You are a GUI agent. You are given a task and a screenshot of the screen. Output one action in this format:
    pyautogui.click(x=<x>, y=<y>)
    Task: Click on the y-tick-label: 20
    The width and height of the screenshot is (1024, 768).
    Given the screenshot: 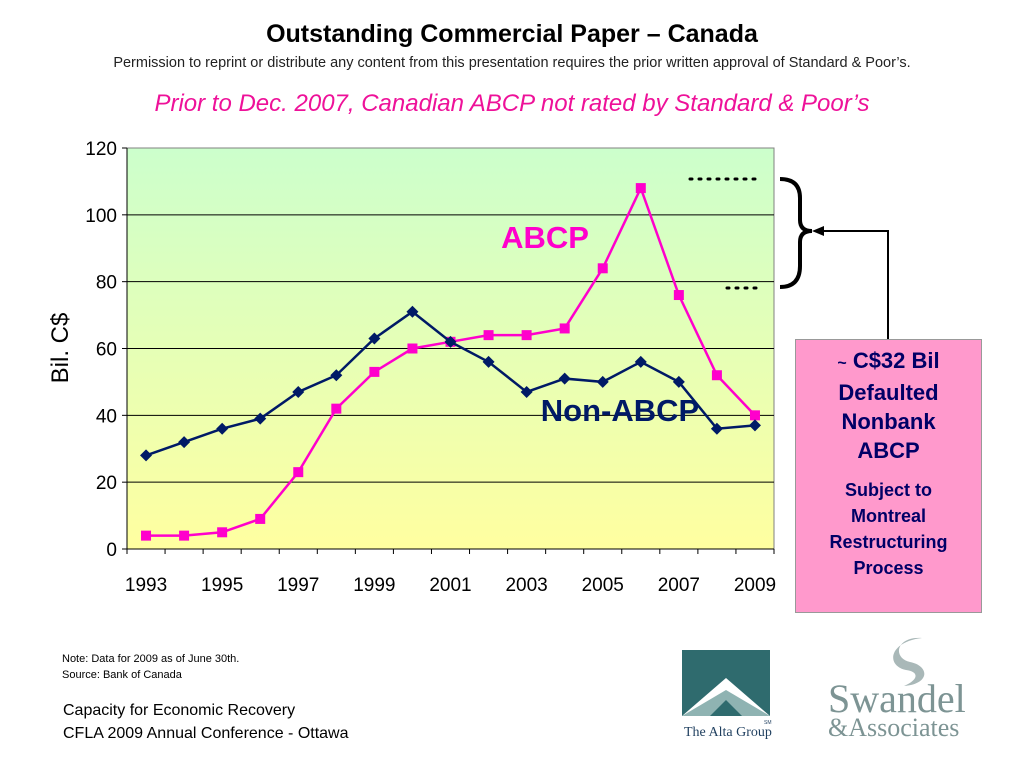 What is the action you would take?
    pyautogui.click(x=106, y=483)
    